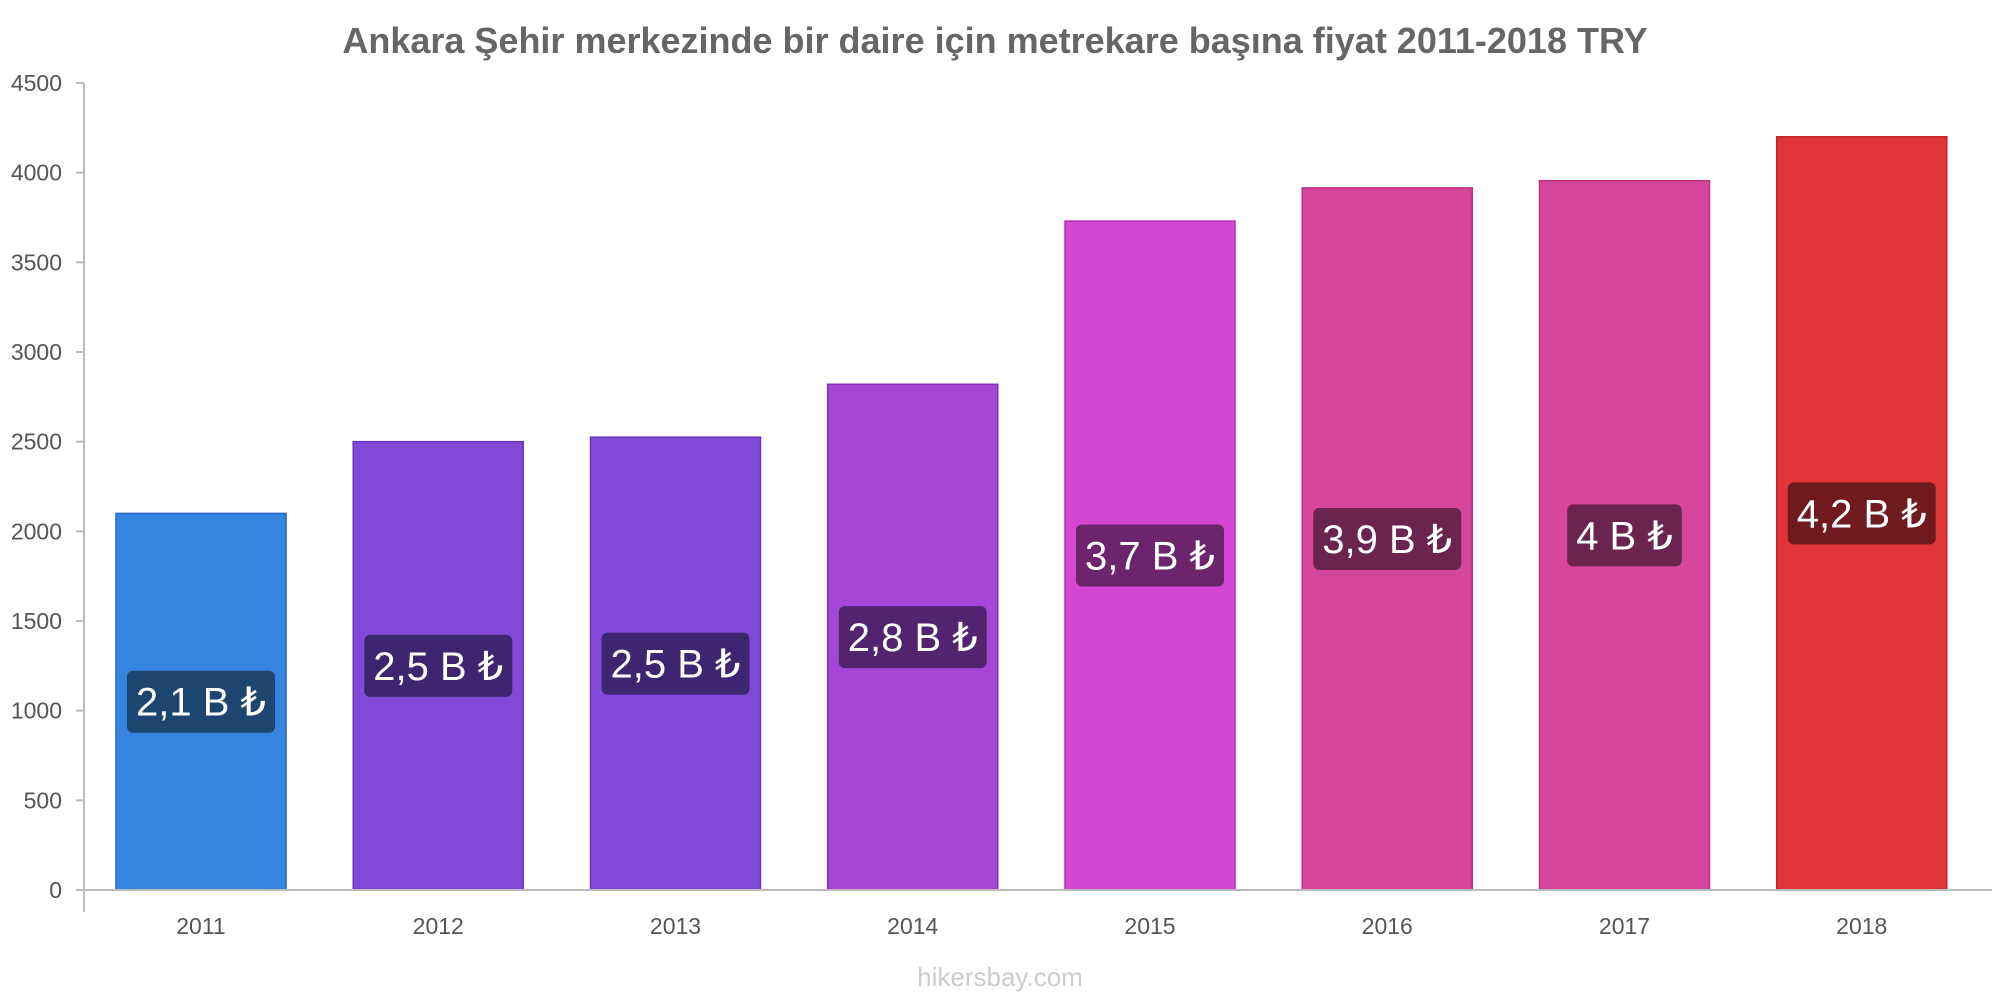 The height and width of the screenshot is (1000, 2000). I want to click on data-label-2018: 4,2 B ₺, so click(1861, 513).